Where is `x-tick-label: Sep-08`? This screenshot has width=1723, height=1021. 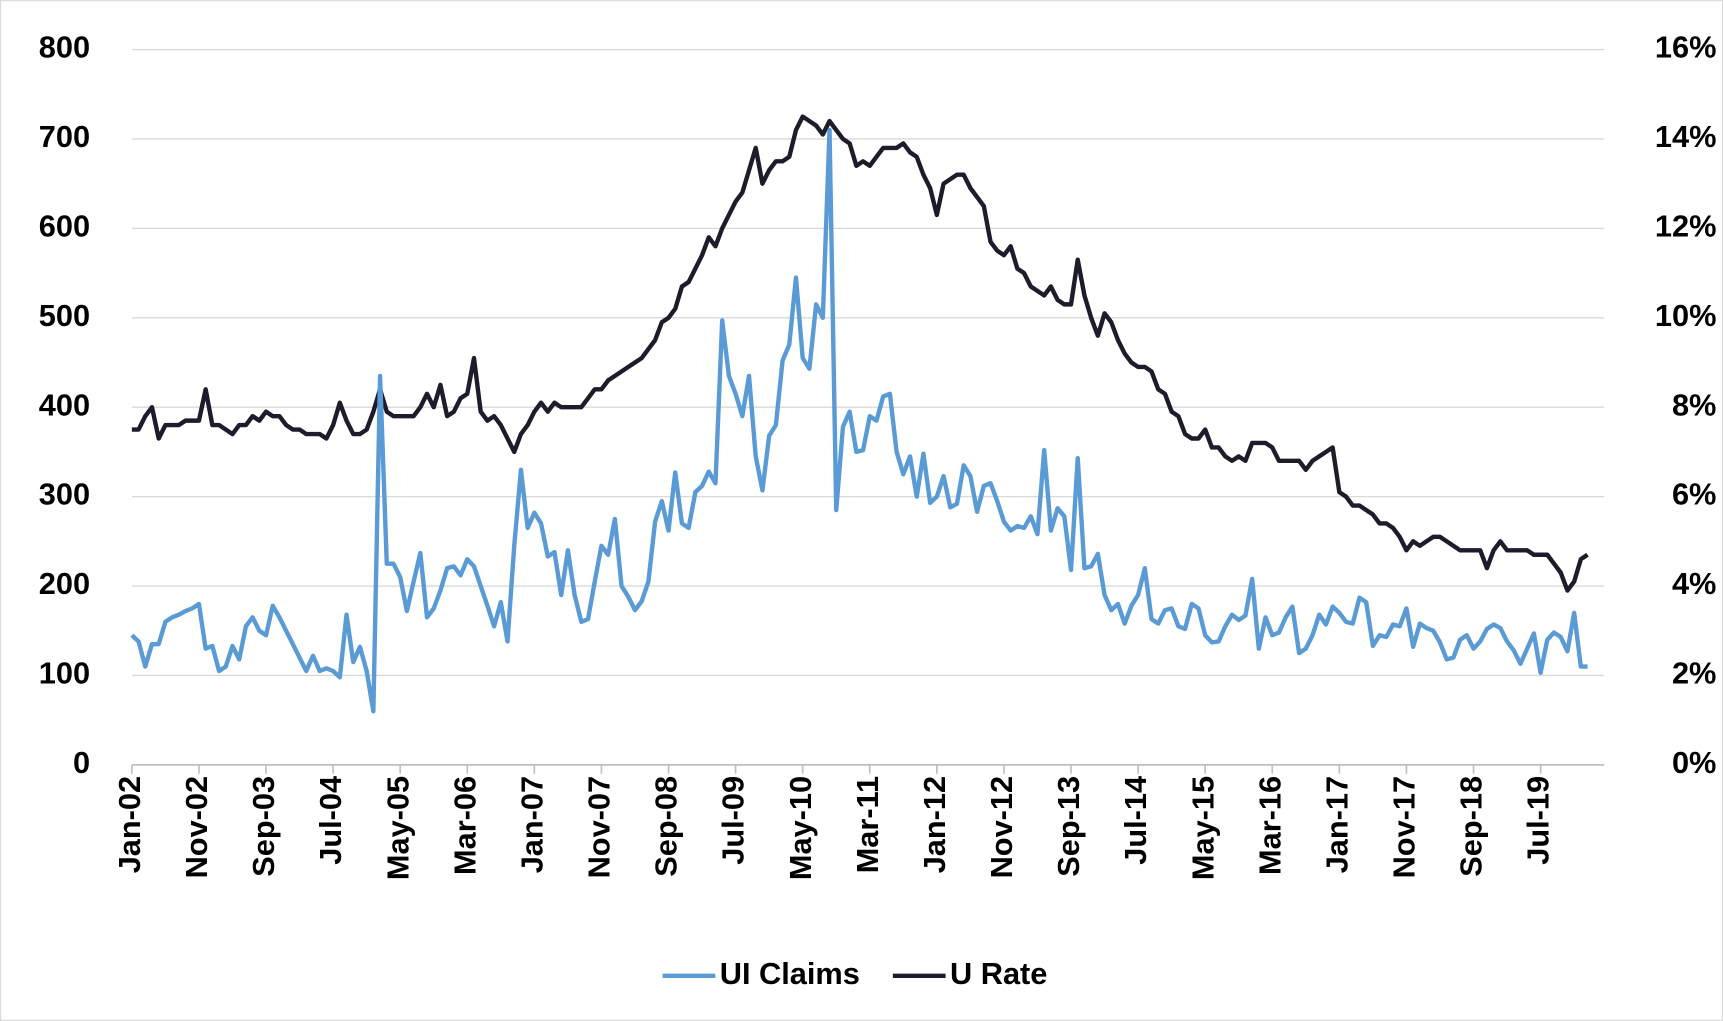 x-tick-label: Sep-08 is located at coordinates (666, 826).